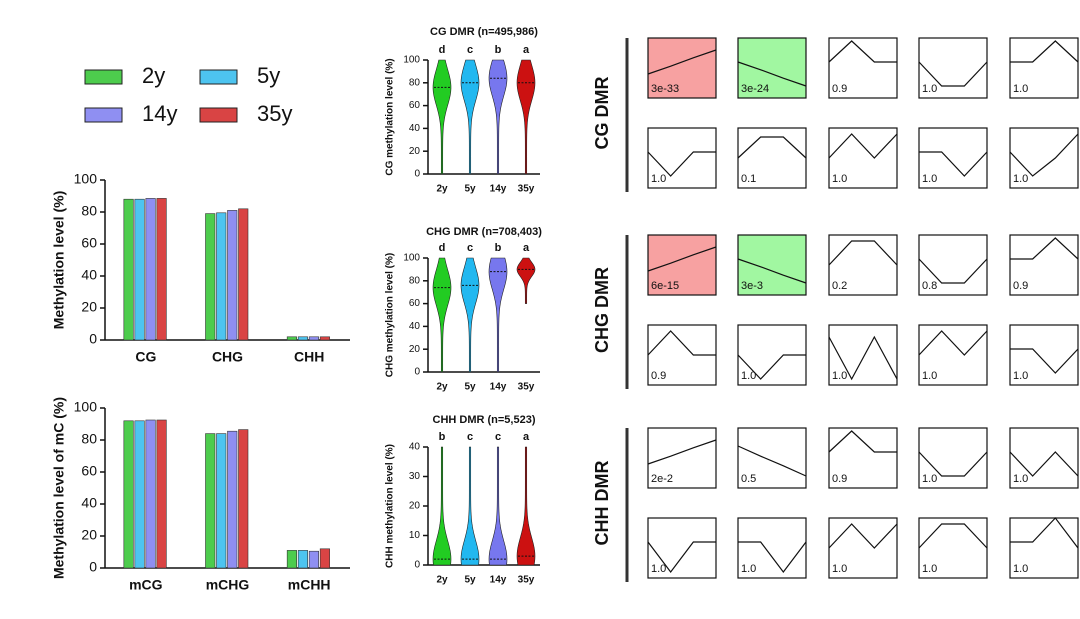 The width and height of the screenshot is (1080, 619). What do you see at coordinates (748, 179) in the screenshot?
I see `panel-label: 0.1` at bounding box center [748, 179].